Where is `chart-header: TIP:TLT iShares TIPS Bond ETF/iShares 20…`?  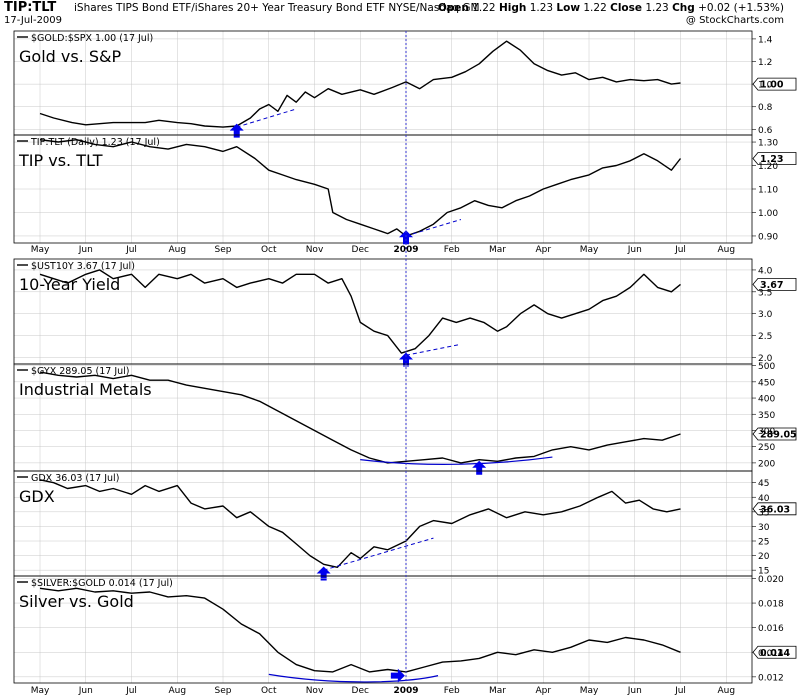 chart-header: TIP:TLT iShares TIPS Bond ETF/iShares 20… is located at coordinates (400, 14).